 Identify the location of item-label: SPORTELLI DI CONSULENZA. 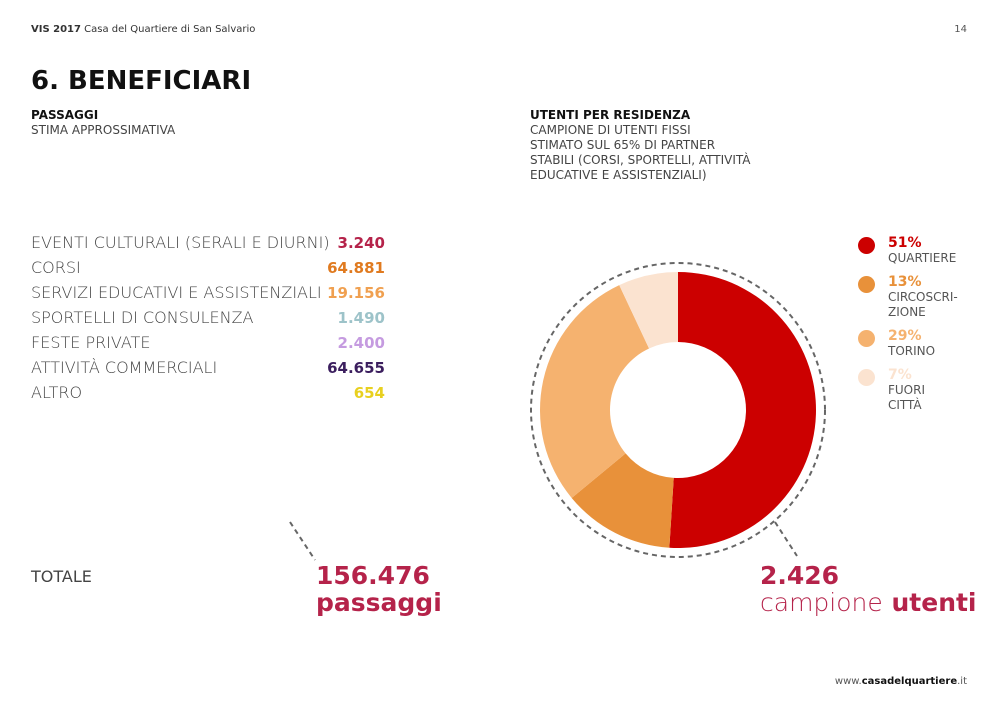
(142, 317).